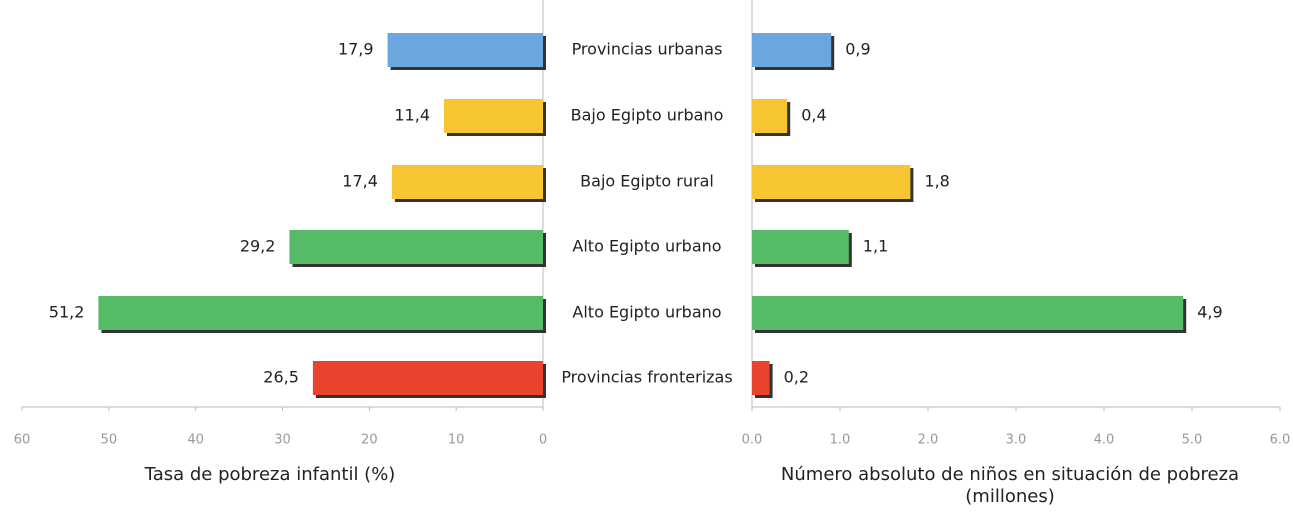  What do you see at coordinates (1192, 440) in the screenshot?
I see `x-tick-label: 5.0` at bounding box center [1192, 440].